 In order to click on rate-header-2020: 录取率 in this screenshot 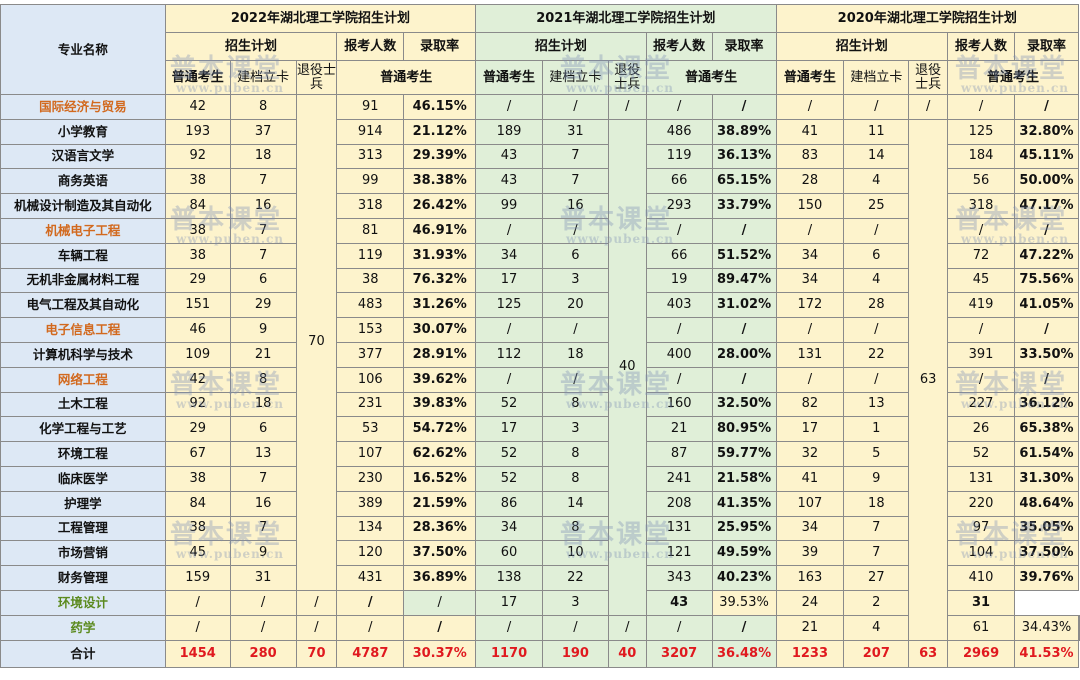, I will do `click(1046, 46)`.